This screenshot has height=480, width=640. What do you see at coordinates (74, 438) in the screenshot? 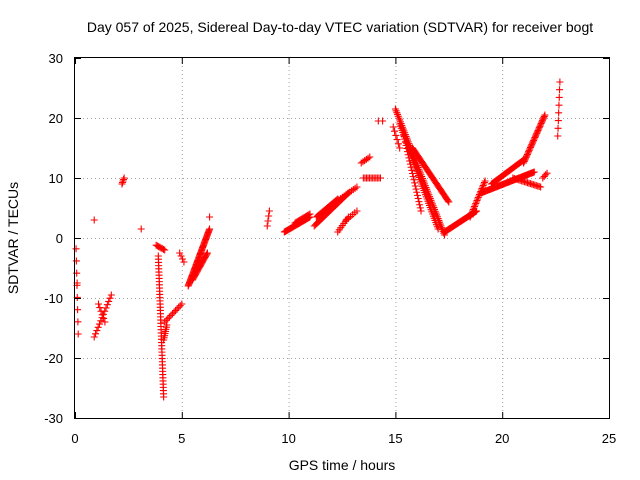
I see `x-tick-label: 0` at bounding box center [74, 438].